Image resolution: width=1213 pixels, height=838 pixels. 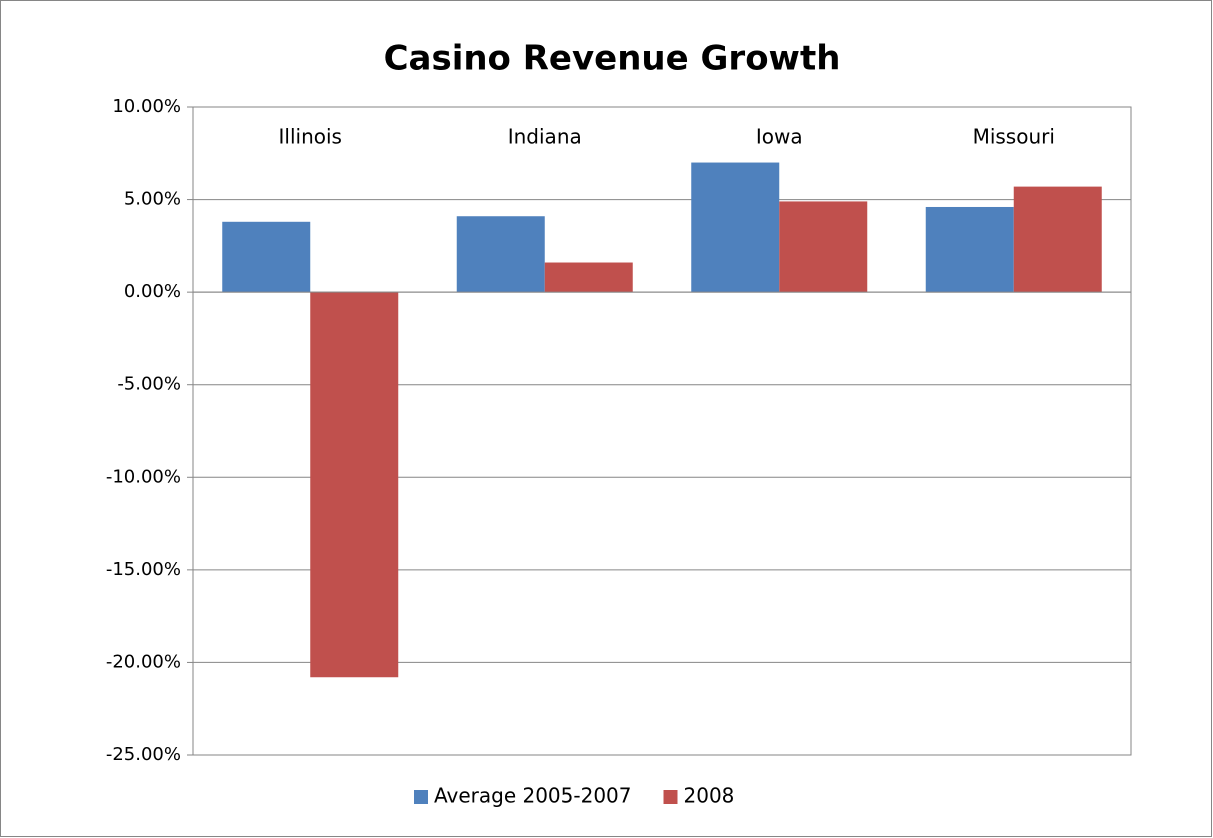 What do you see at coordinates (310, 137) in the screenshot?
I see `category-label: Illinois` at bounding box center [310, 137].